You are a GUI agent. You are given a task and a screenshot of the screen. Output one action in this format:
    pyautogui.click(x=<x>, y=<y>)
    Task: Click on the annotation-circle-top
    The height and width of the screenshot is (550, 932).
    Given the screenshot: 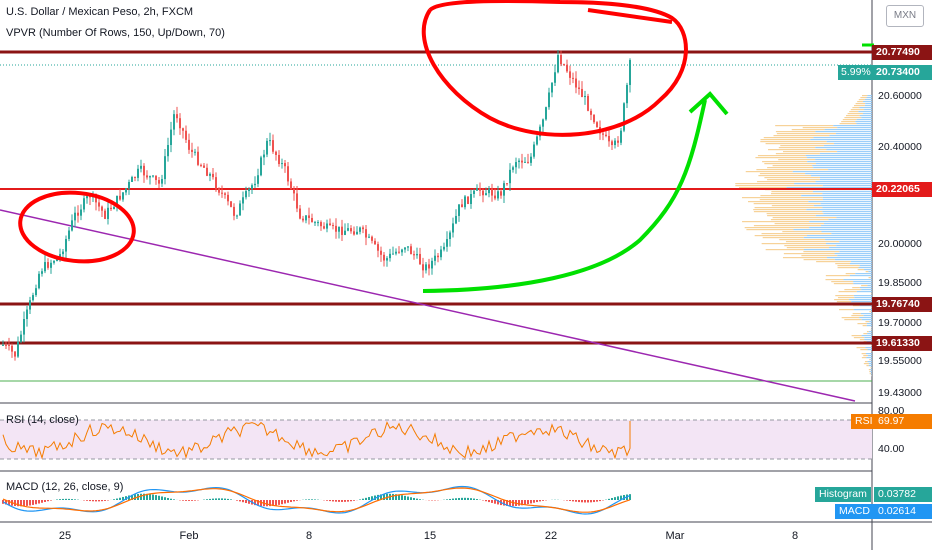 What is the action you would take?
    pyautogui.click(x=554, y=68)
    